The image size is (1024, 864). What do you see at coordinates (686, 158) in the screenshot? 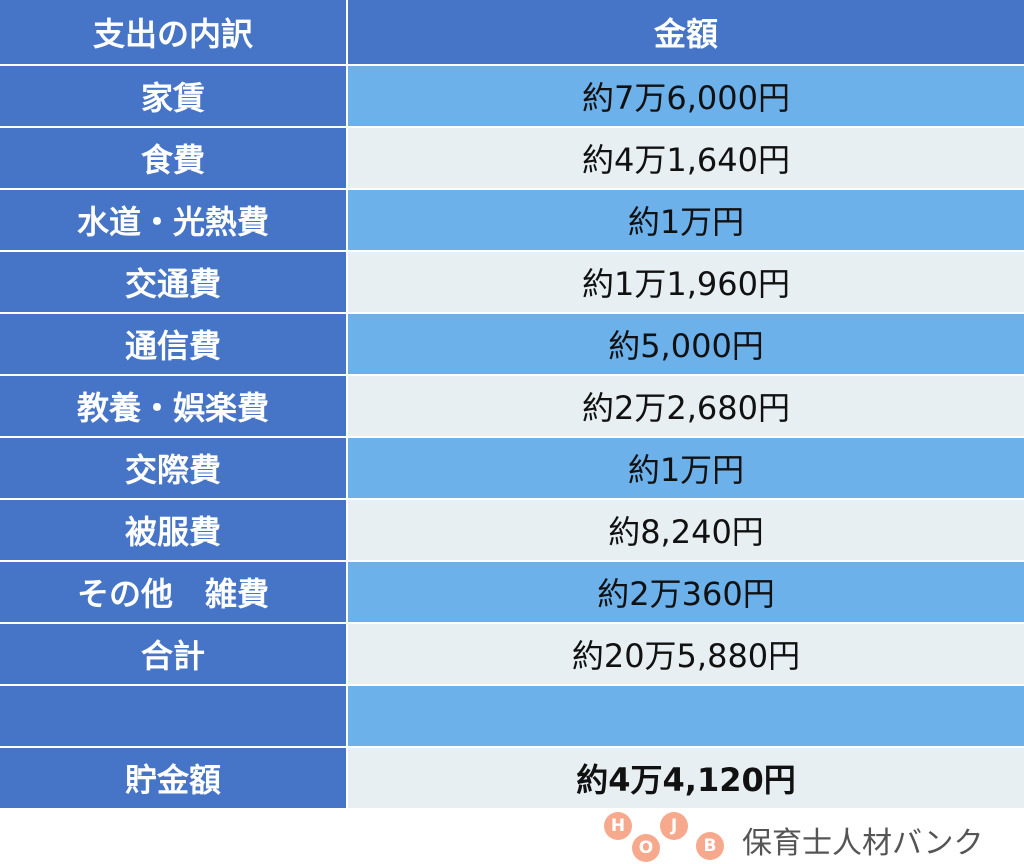
I see `row-amount: 約4万1,640円` at bounding box center [686, 158].